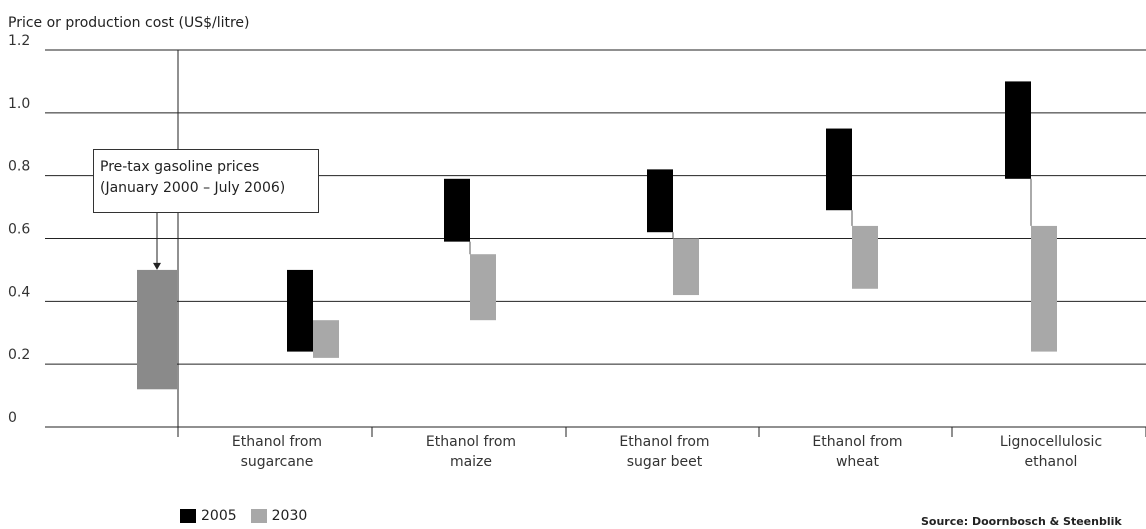  What do you see at coordinates (12, 418) in the screenshot?
I see `y-tick-label: 0` at bounding box center [12, 418].